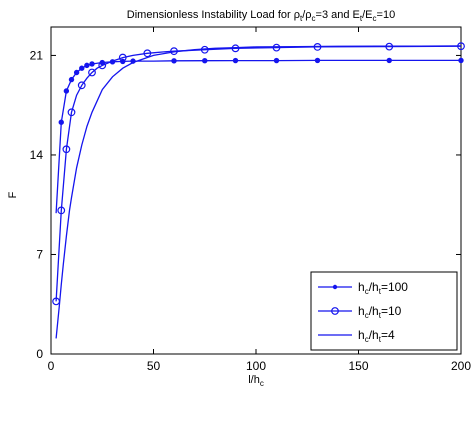 The image size is (474, 424). Describe the element at coordinates (13, 194) in the screenshot. I see `y-axis-label: F` at that location.